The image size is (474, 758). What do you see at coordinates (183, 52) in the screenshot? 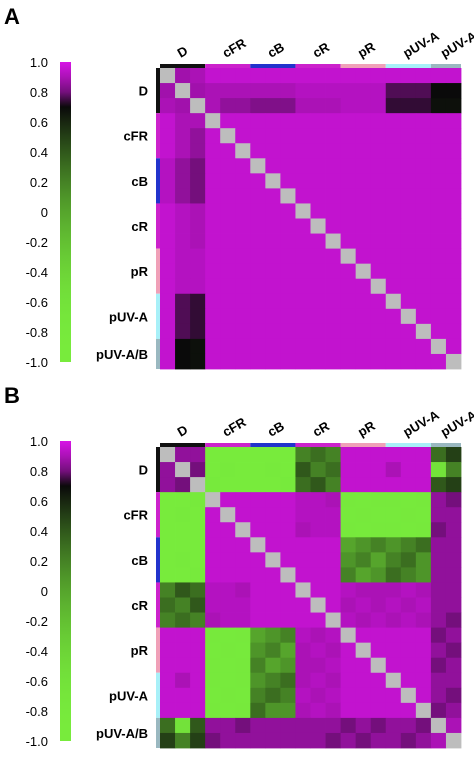
I see `column-label: D` at bounding box center [183, 52].